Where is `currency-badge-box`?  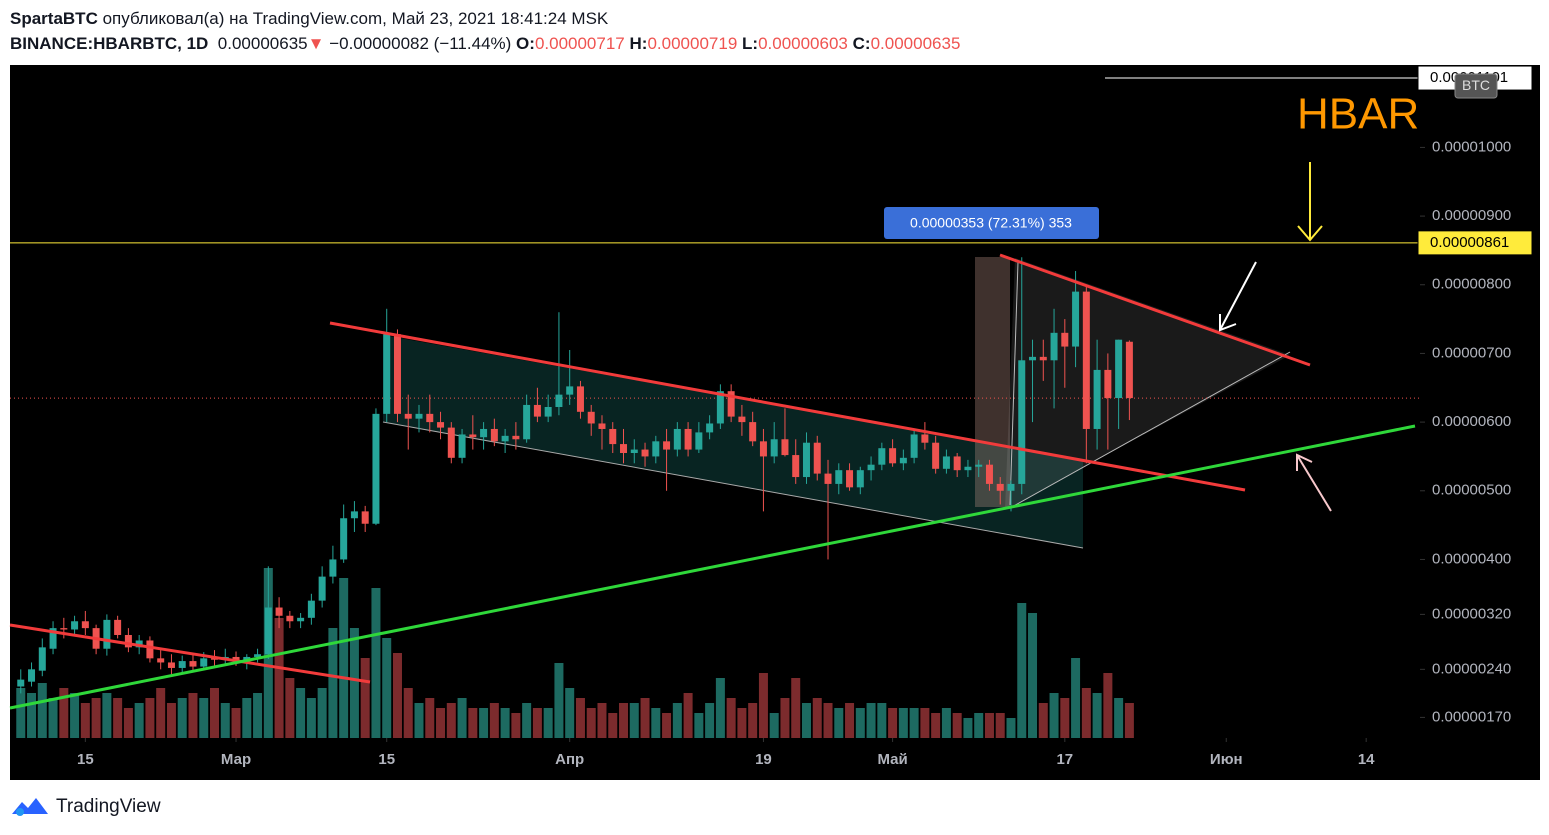 currency-badge-box is located at coordinates (1476, 86).